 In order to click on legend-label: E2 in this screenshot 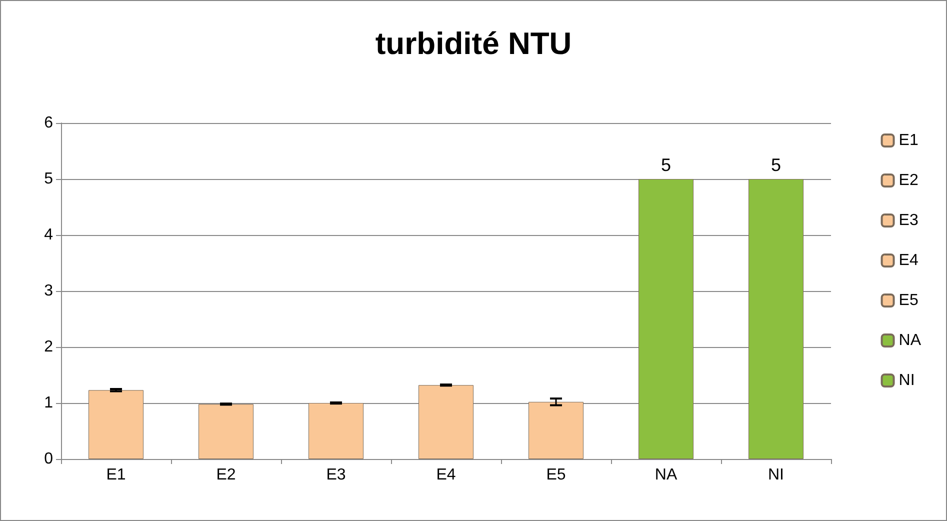, I will do `click(908, 180)`.